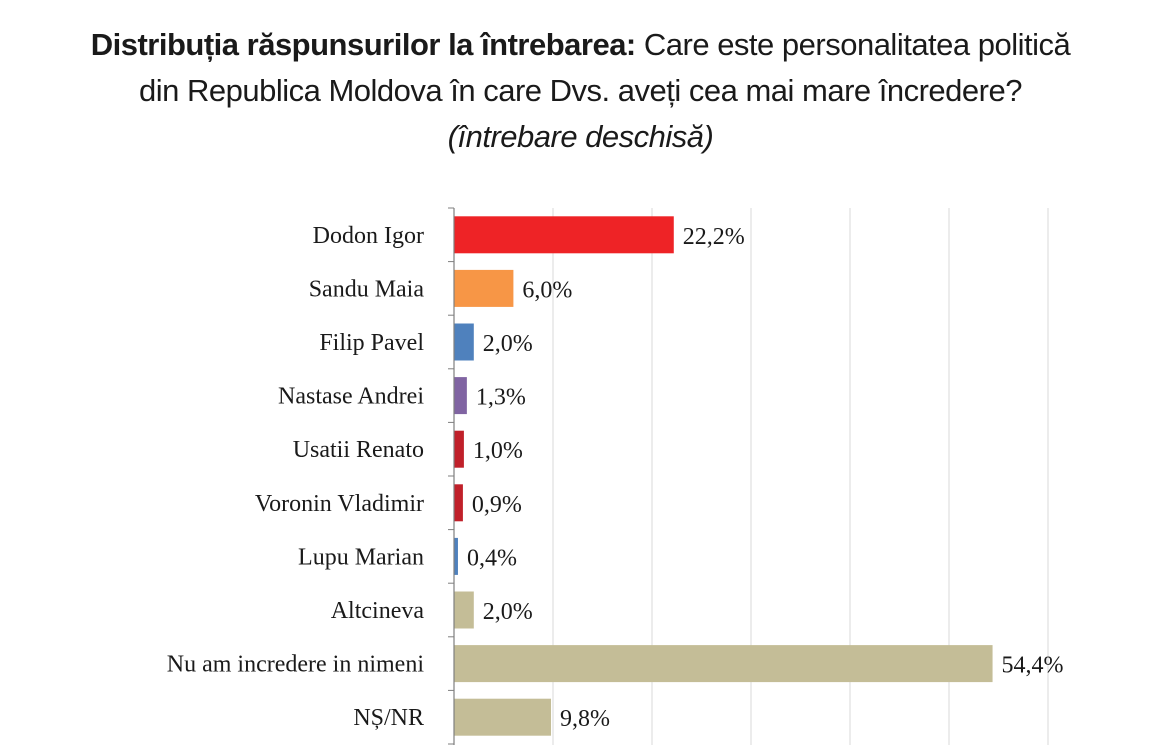 The height and width of the screenshot is (755, 1161). What do you see at coordinates (547, 290) in the screenshot?
I see `value-label: 6,0%` at bounding box center [547, 290].